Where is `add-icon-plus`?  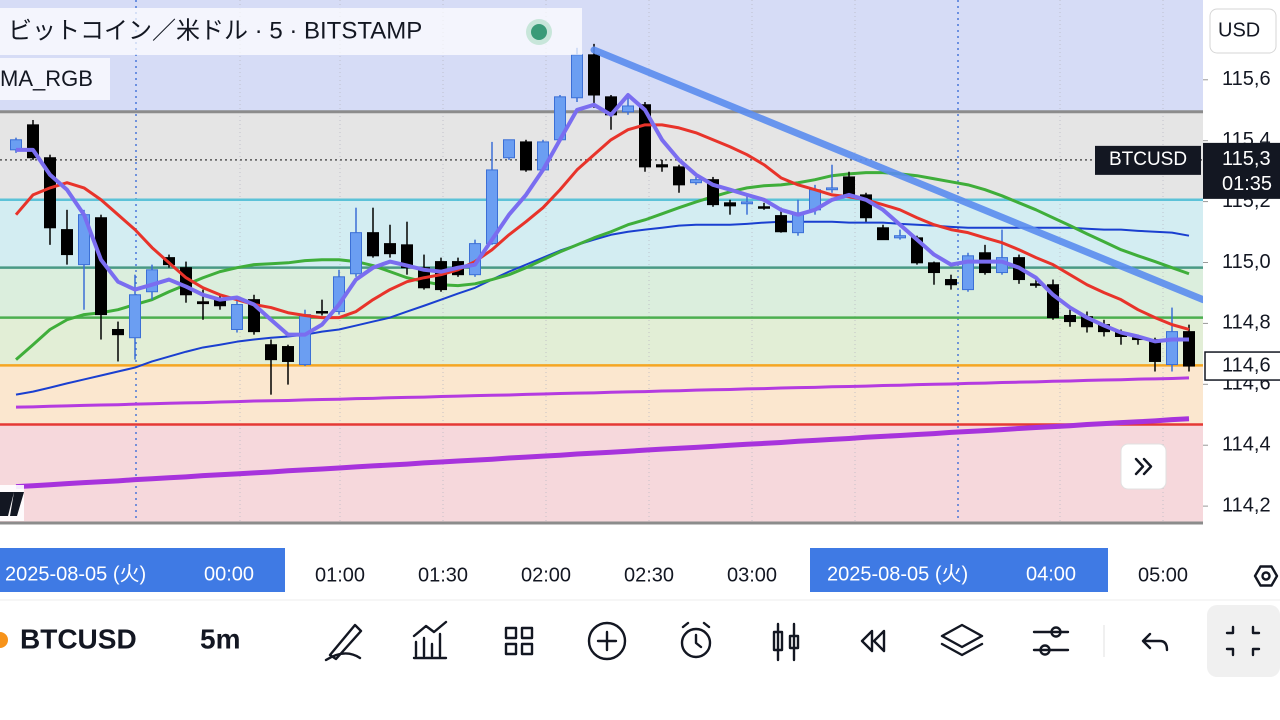 add-icon-plus is located at coordinates (607, 641).